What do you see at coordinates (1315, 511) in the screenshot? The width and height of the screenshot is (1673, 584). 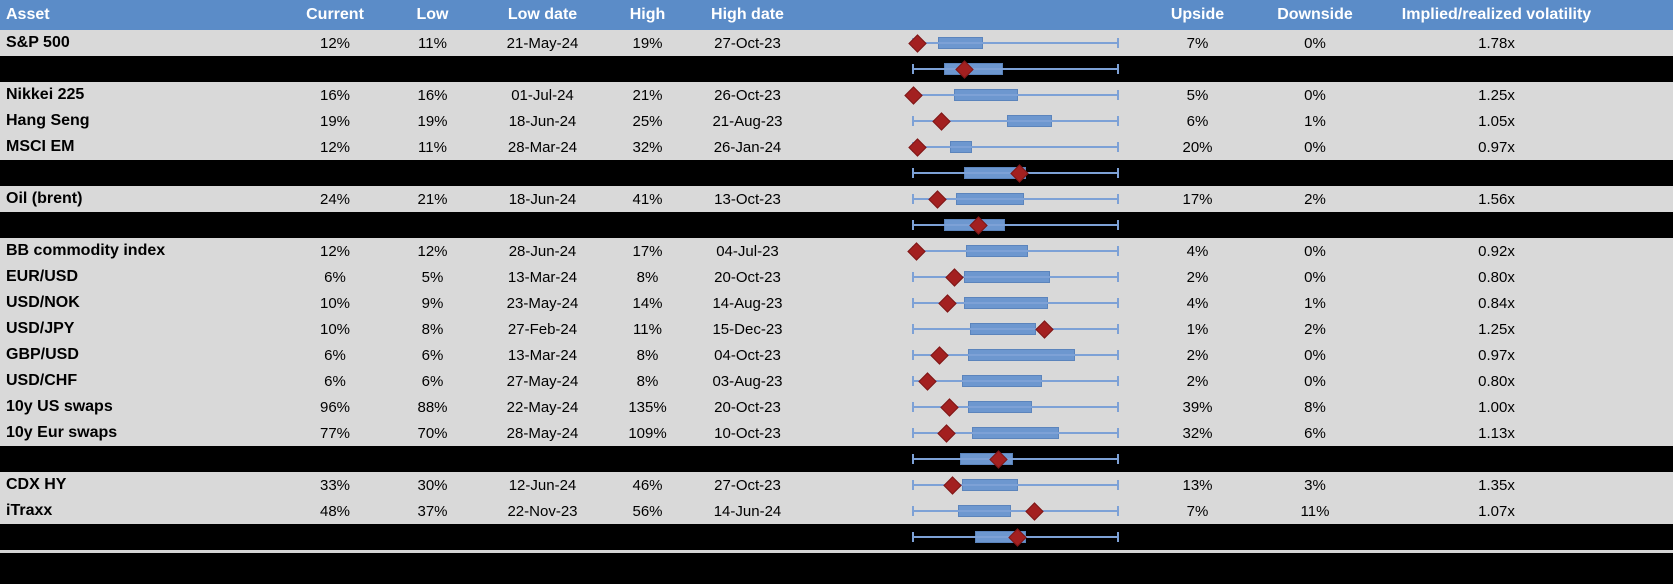 I see `cell-downside: 11%` at bounding box center [1315, 511].